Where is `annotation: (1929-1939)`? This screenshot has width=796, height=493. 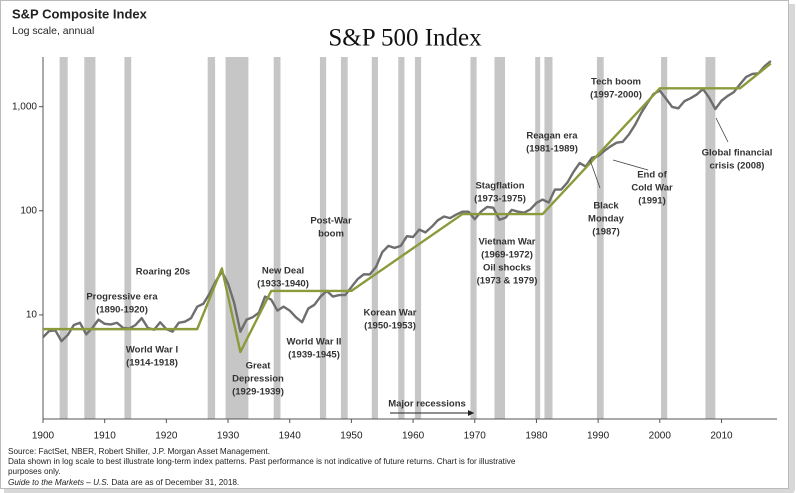 annotation: (1929-1939) is located at coordinates (258, 392).